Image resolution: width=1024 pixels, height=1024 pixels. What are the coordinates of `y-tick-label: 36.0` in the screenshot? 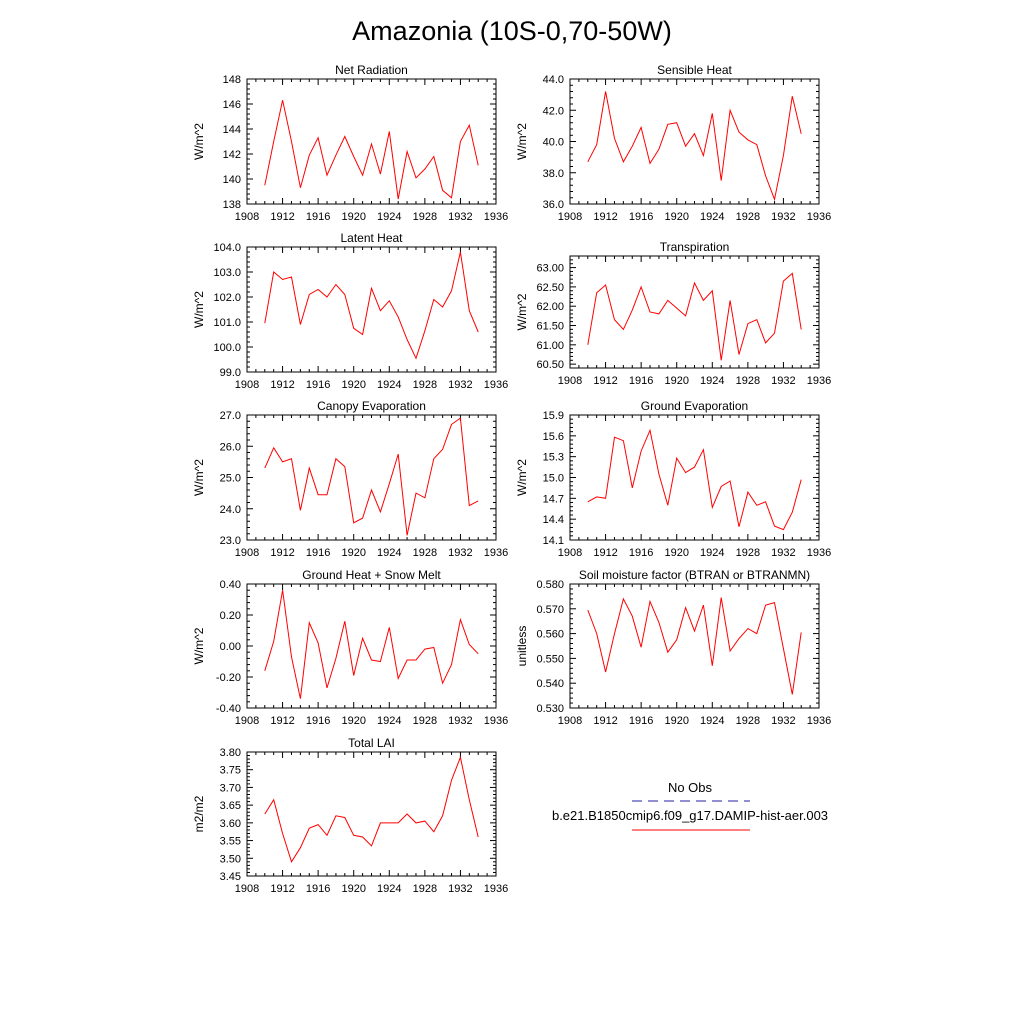 It's located at (553, 205).